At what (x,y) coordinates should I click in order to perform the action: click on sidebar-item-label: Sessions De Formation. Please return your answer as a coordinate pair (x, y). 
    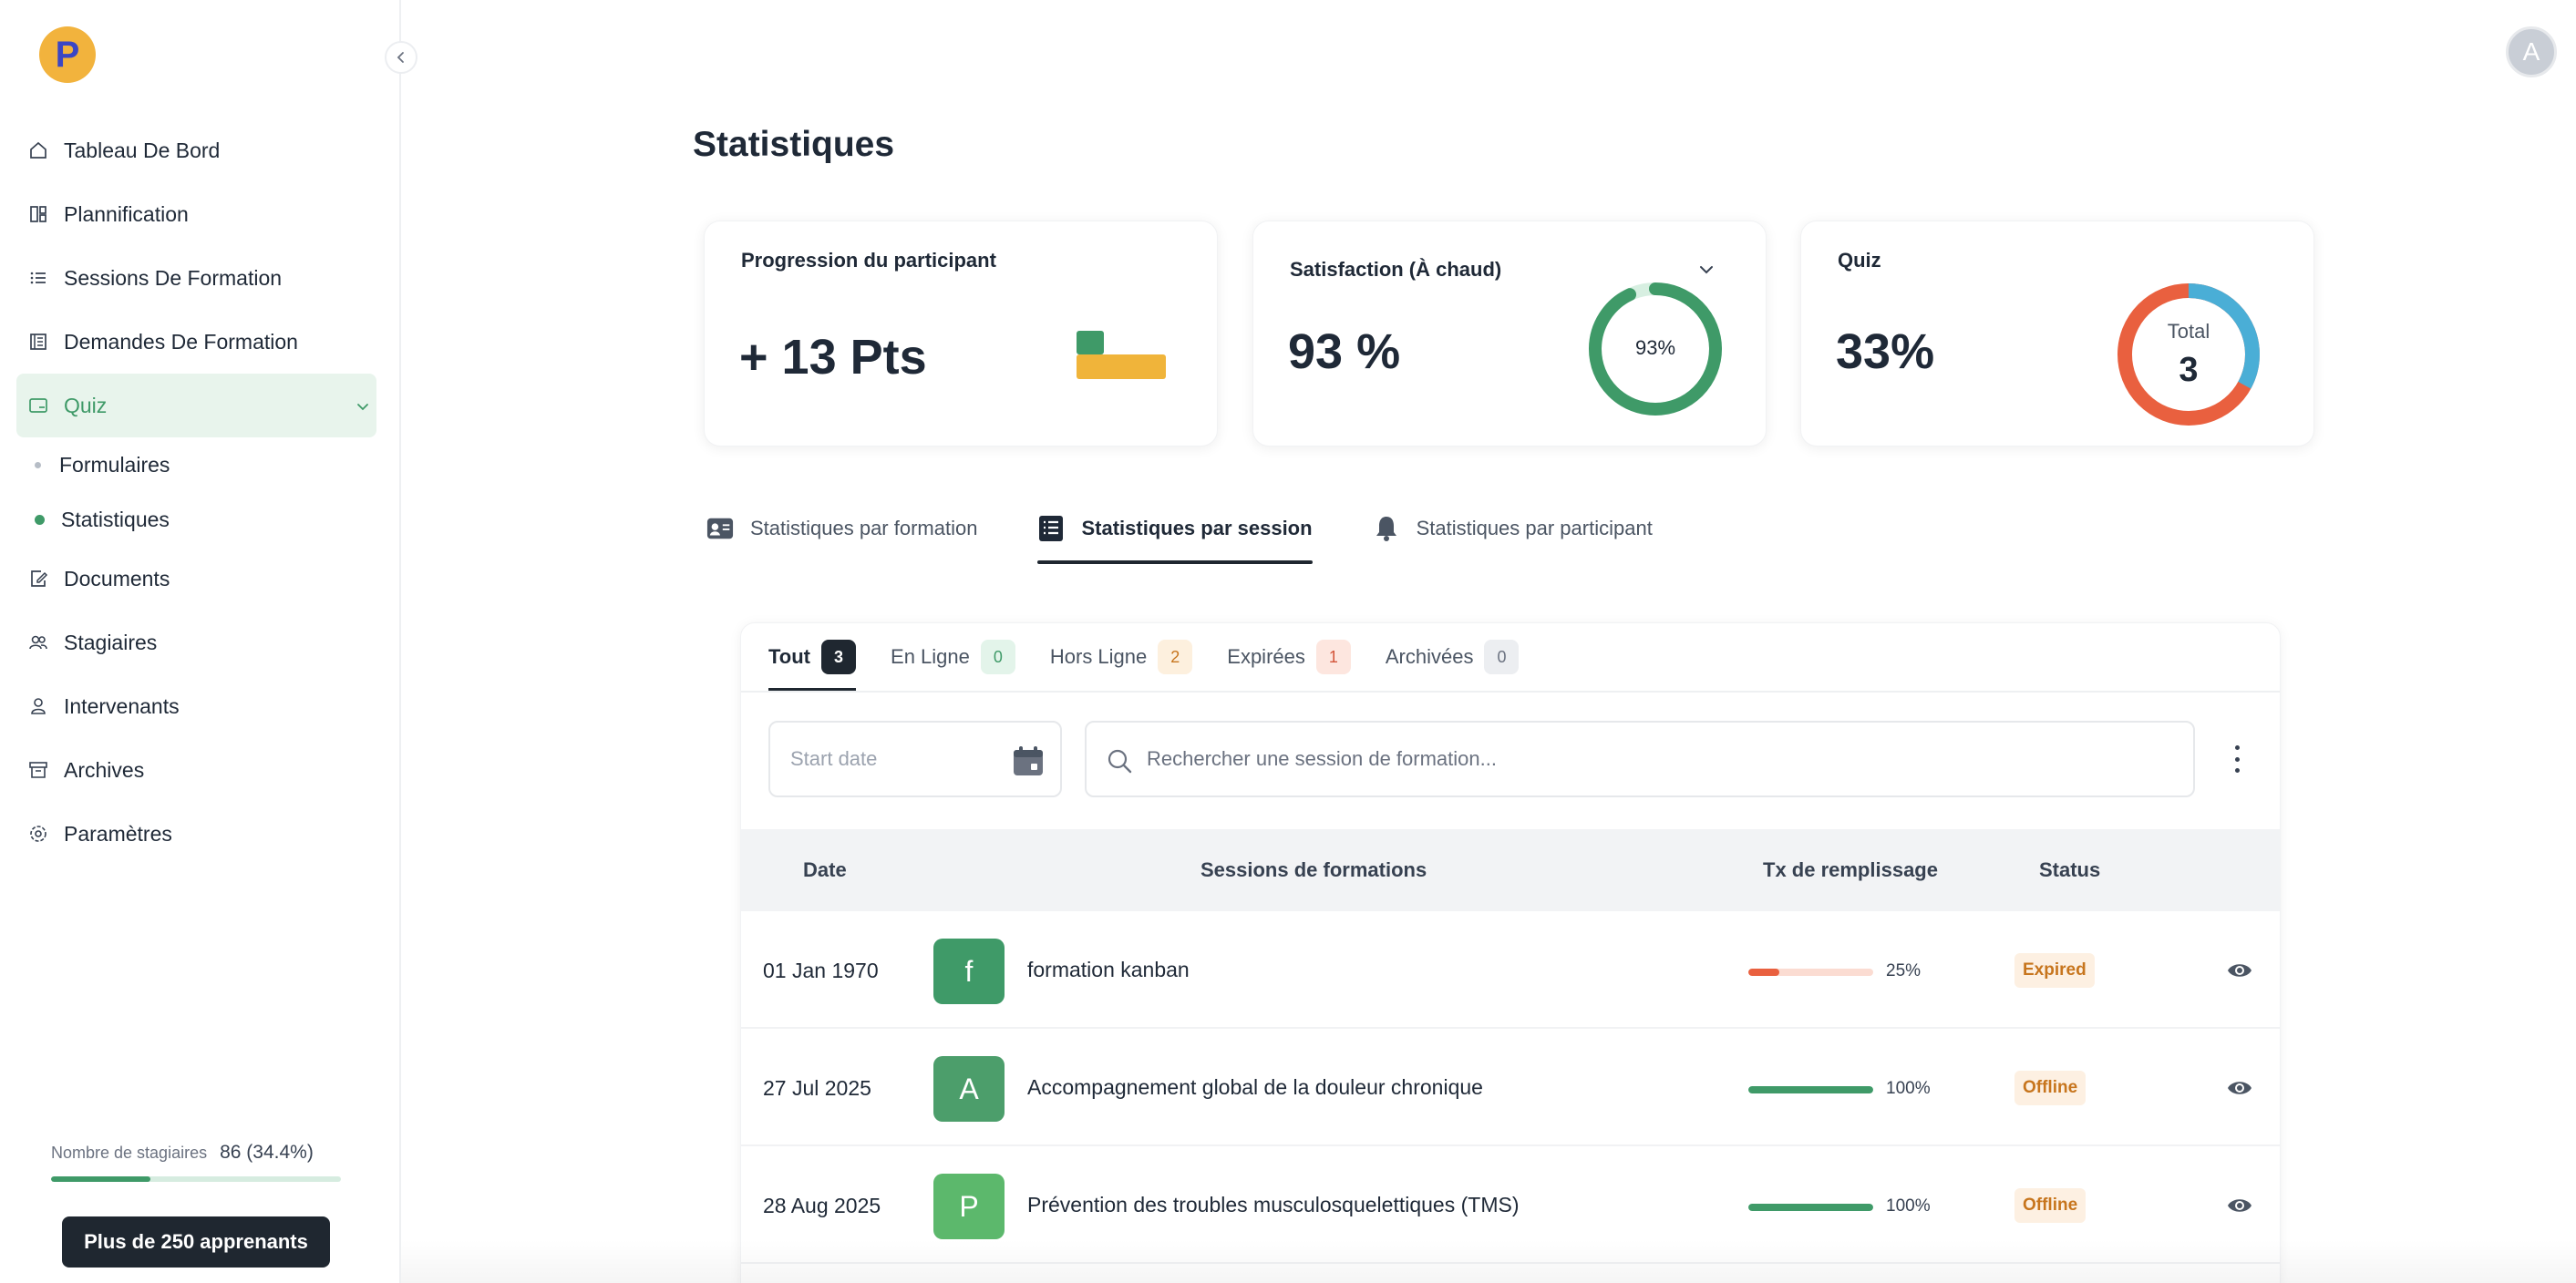
    Looking at the image, I should click on (173, 277).